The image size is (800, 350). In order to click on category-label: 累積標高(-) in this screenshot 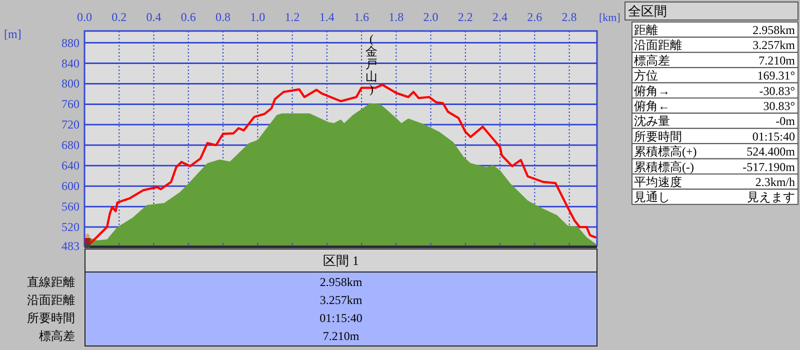, I will do `click(664, 167)`.